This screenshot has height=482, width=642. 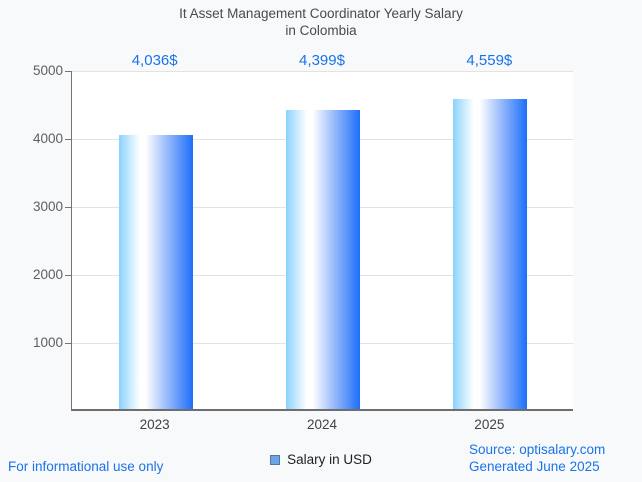 What do you see at coordinates (154, 424) in the screenshot?
I see `x-axis-label-2023: 2023` at bounding box center [154, 424].